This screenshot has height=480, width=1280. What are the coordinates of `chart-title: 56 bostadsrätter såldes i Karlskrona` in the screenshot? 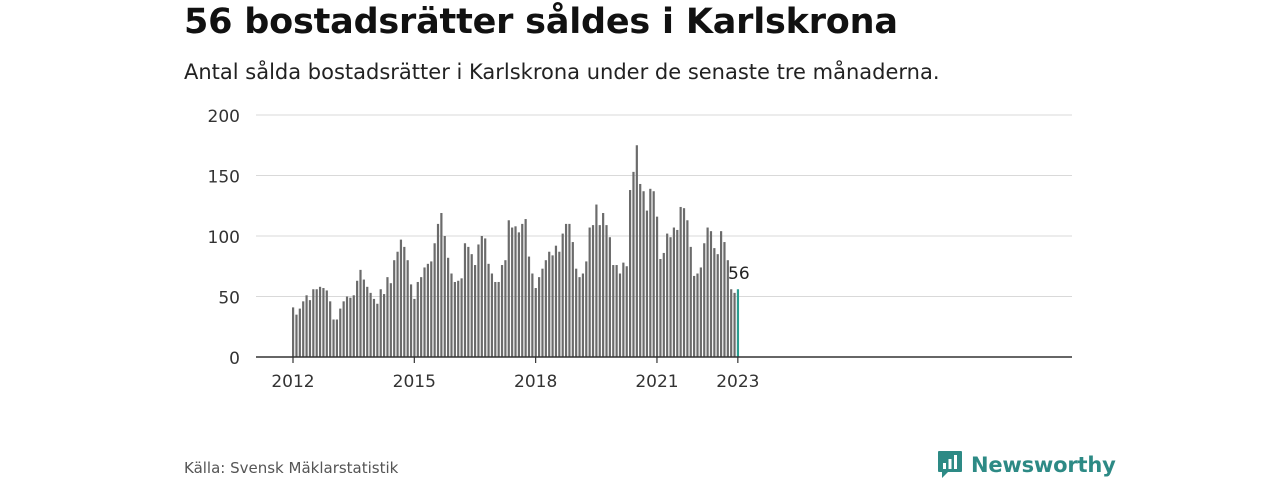 It's located at (541, 22).